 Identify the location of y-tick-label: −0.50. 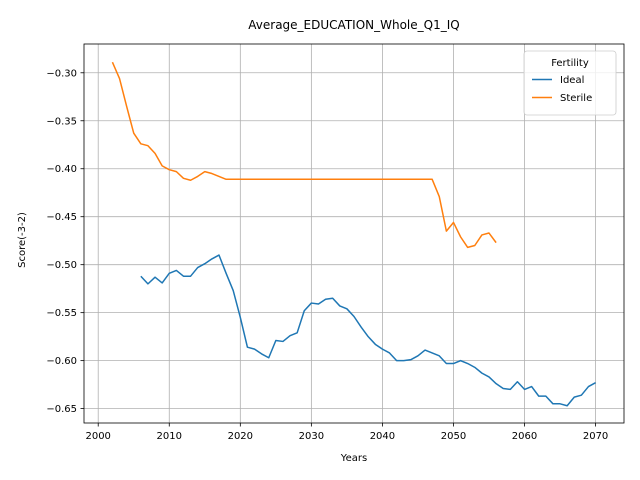
(61, 265).